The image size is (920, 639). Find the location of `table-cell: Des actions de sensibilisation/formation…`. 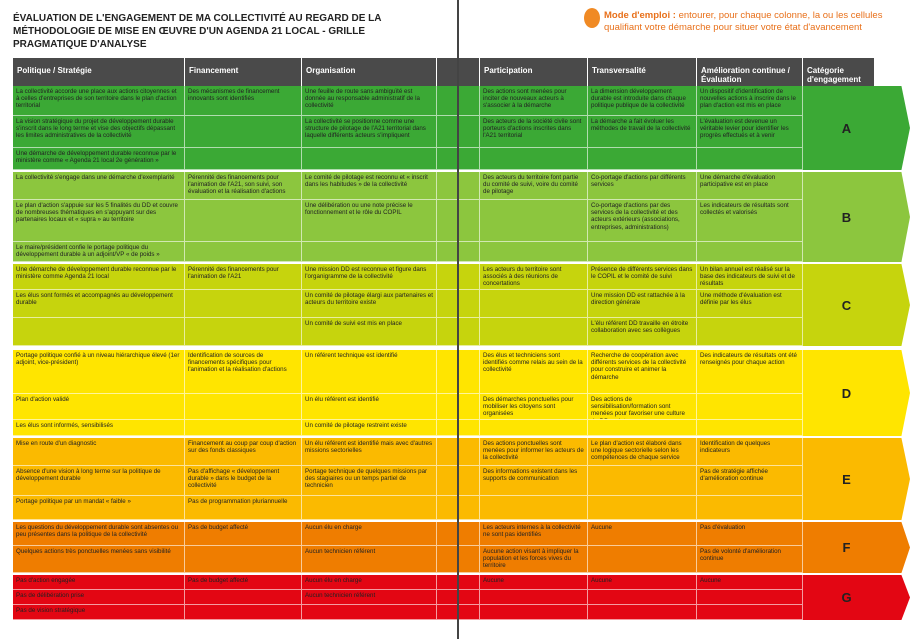

table-cell: Des actions de sensibilisation/formation… is located at coordinates (642, 407).